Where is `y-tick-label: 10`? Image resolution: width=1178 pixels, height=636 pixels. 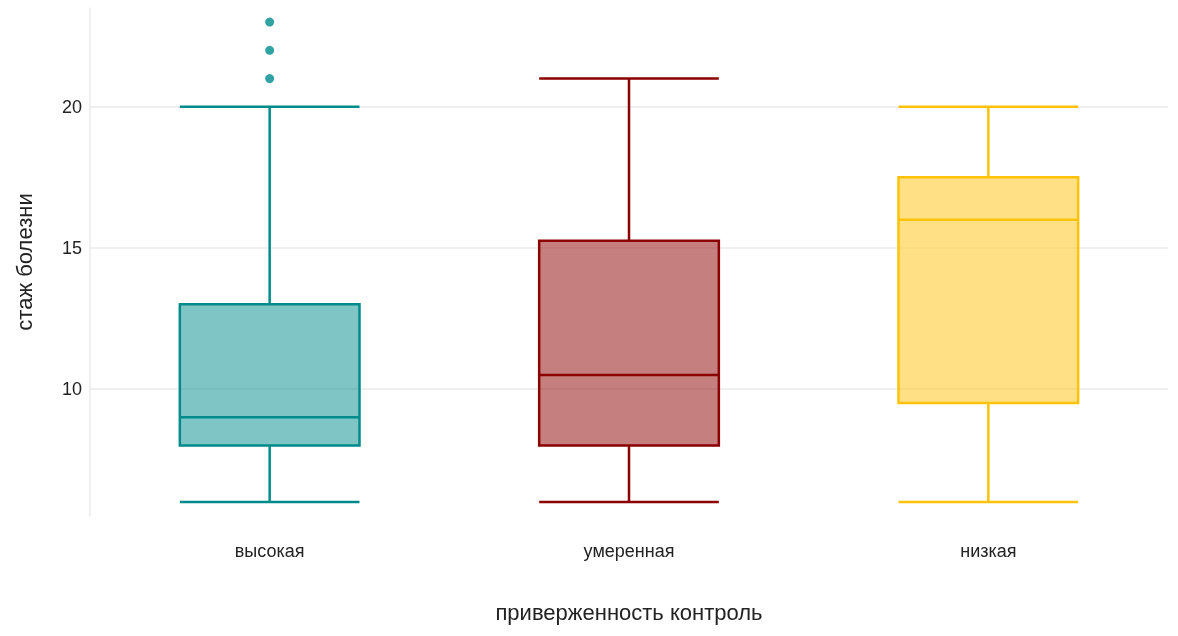 y-tick-label: 10 is located at coordinates (71, 389).